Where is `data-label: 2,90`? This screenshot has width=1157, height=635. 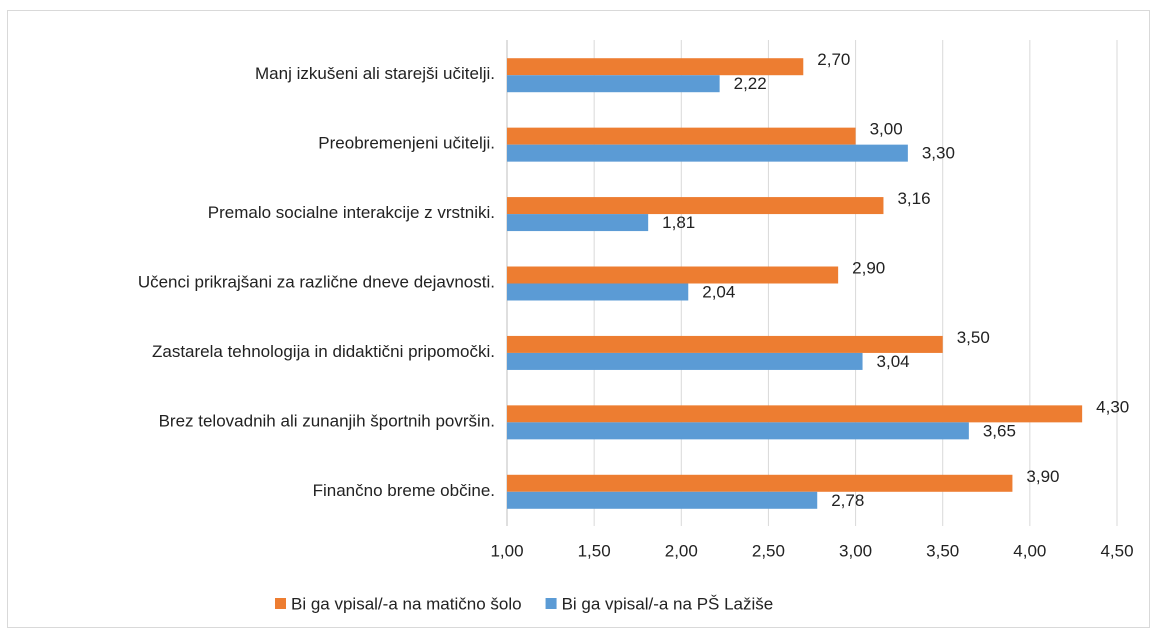 data-label: 2,90 is located at coordinates (868, 267).